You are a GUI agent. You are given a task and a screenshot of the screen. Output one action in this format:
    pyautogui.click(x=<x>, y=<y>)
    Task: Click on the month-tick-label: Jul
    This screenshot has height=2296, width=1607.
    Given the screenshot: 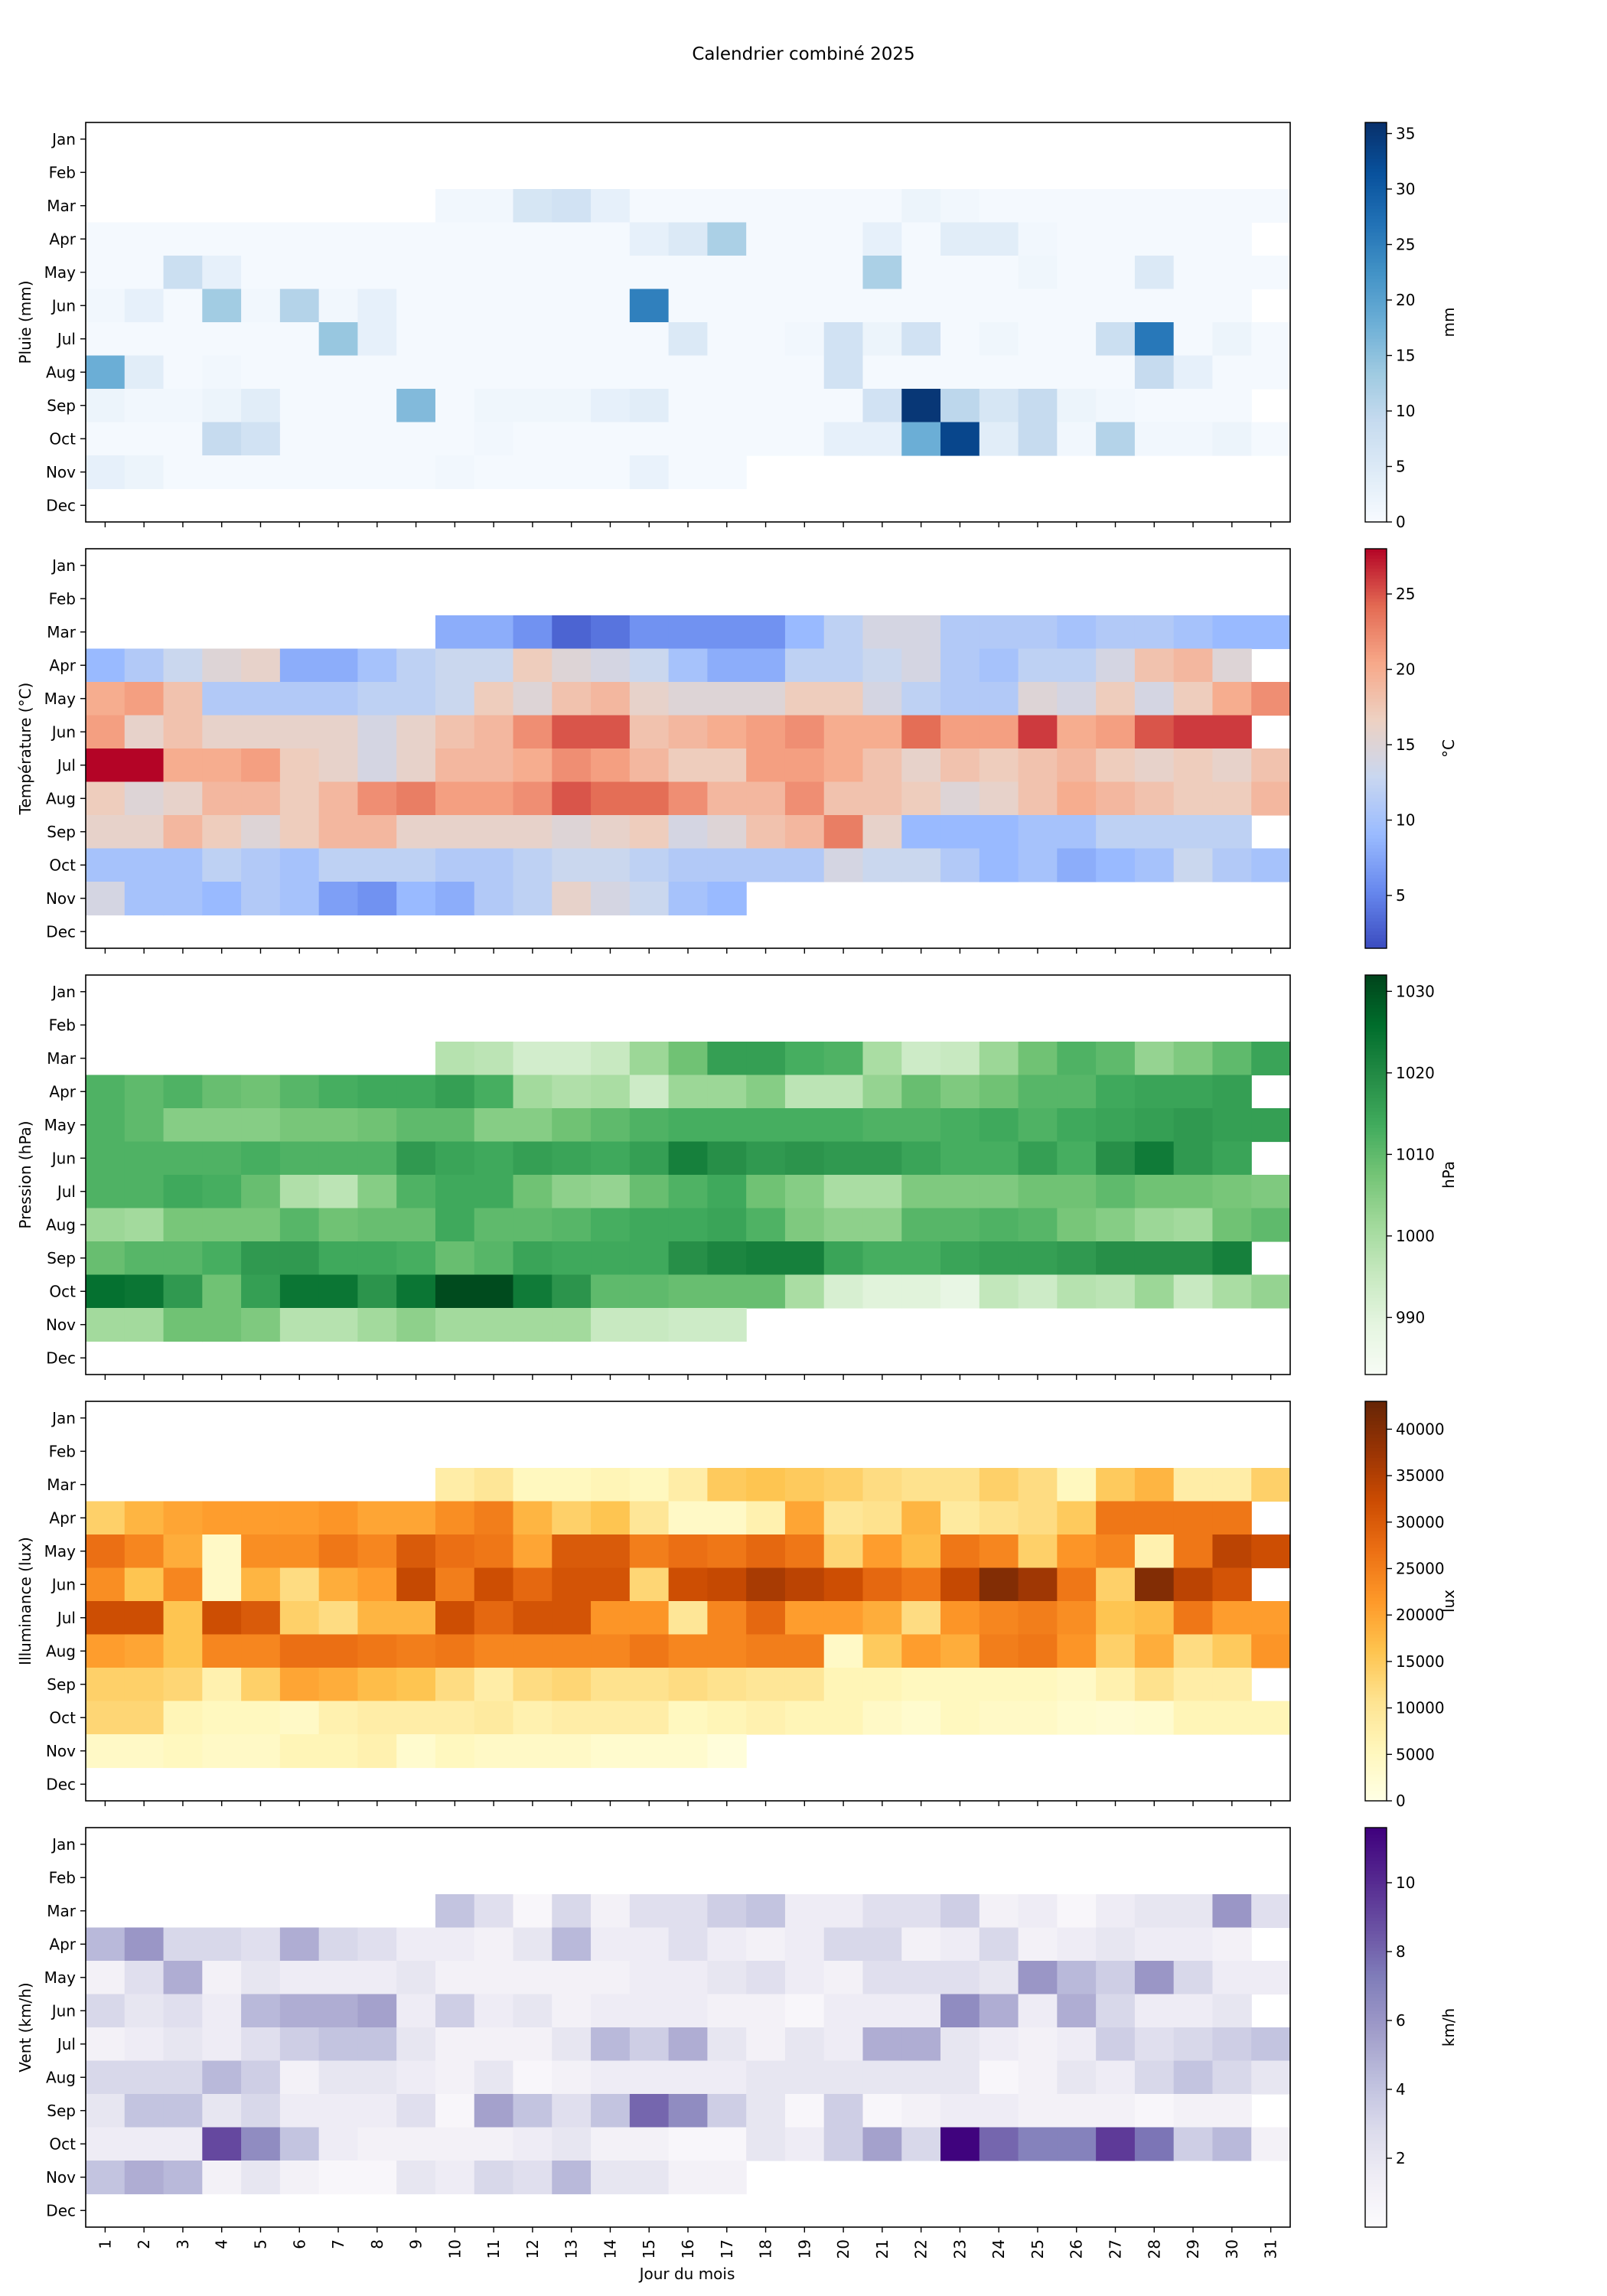 What is the action you would take?
    pyautogui.click(x=66, y=2044)
    